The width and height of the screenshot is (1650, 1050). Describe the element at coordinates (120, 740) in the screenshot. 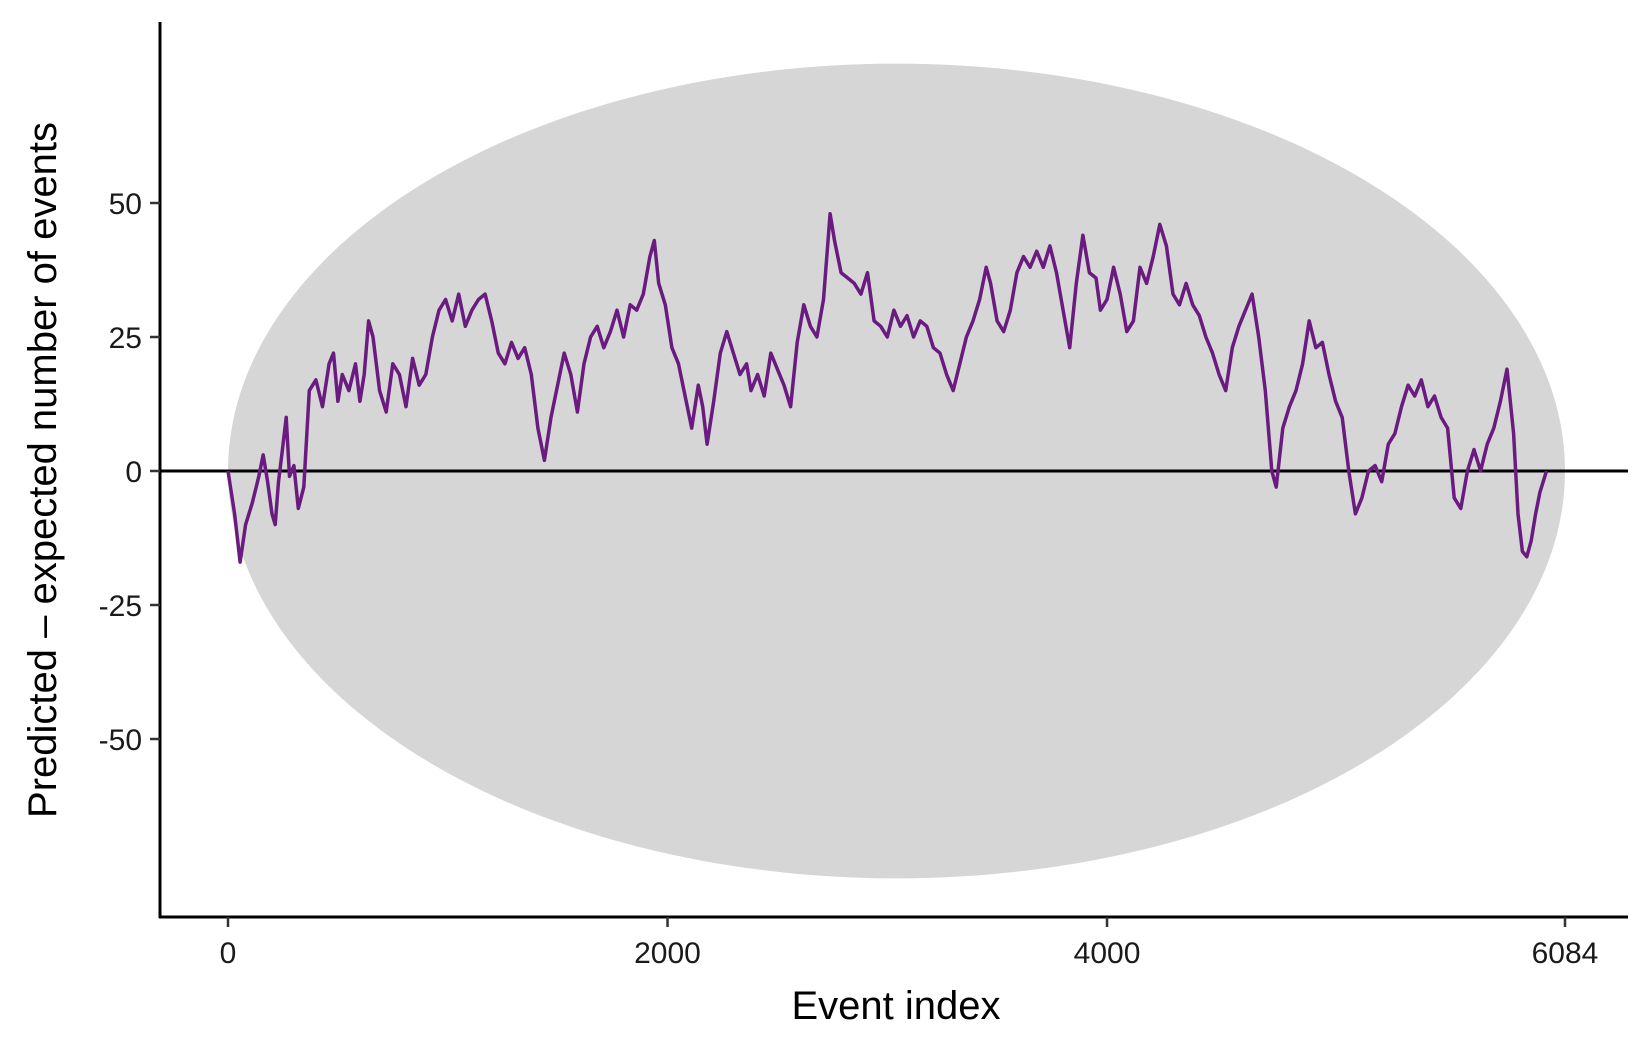

I see `y-tick-label: -50` at that location.